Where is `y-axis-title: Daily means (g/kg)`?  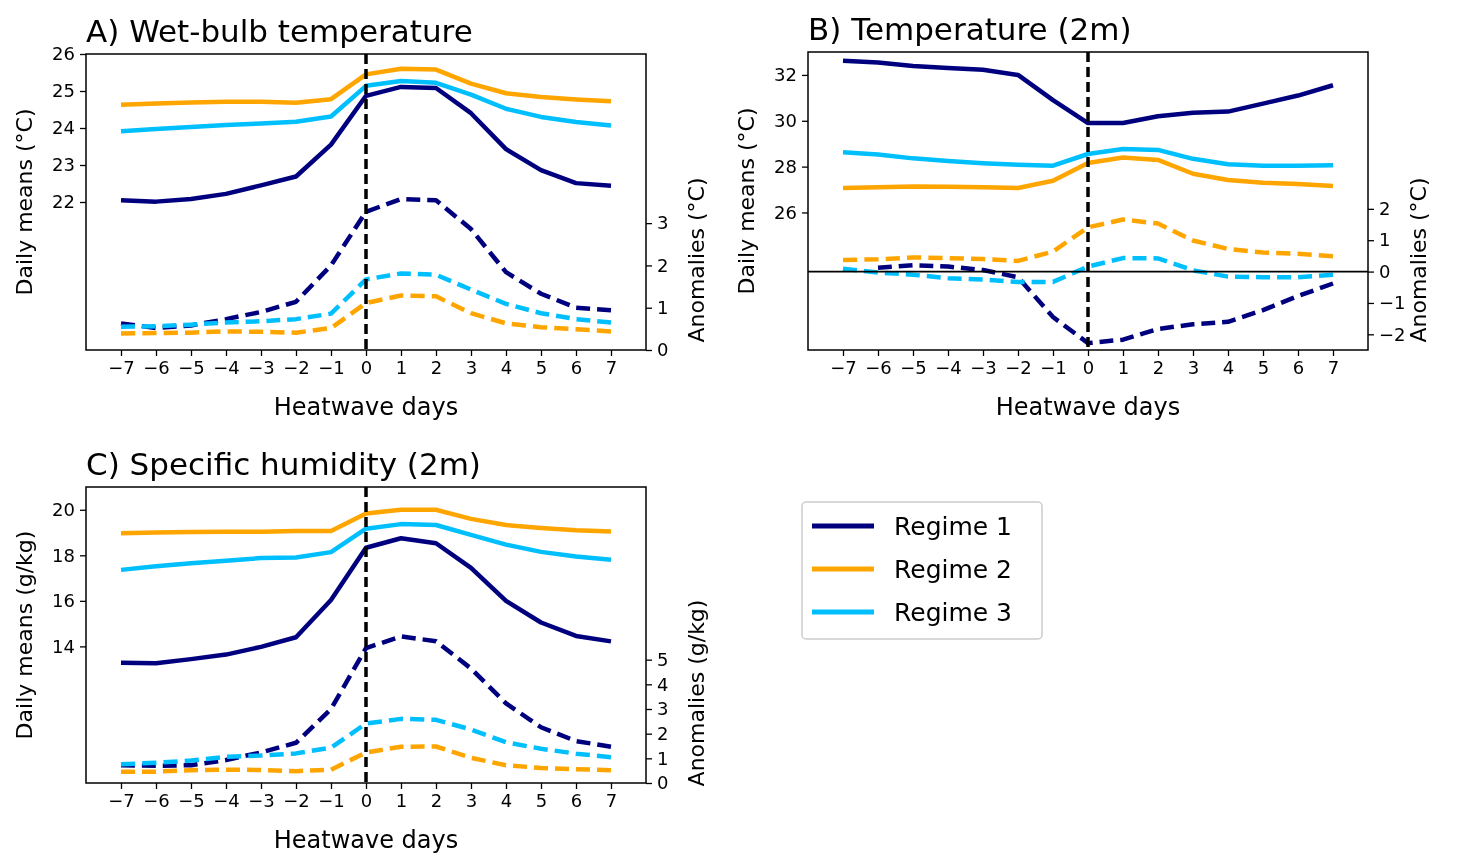 y-axis-title: Daily means (g/kg) is located at coordinates (24, 635).